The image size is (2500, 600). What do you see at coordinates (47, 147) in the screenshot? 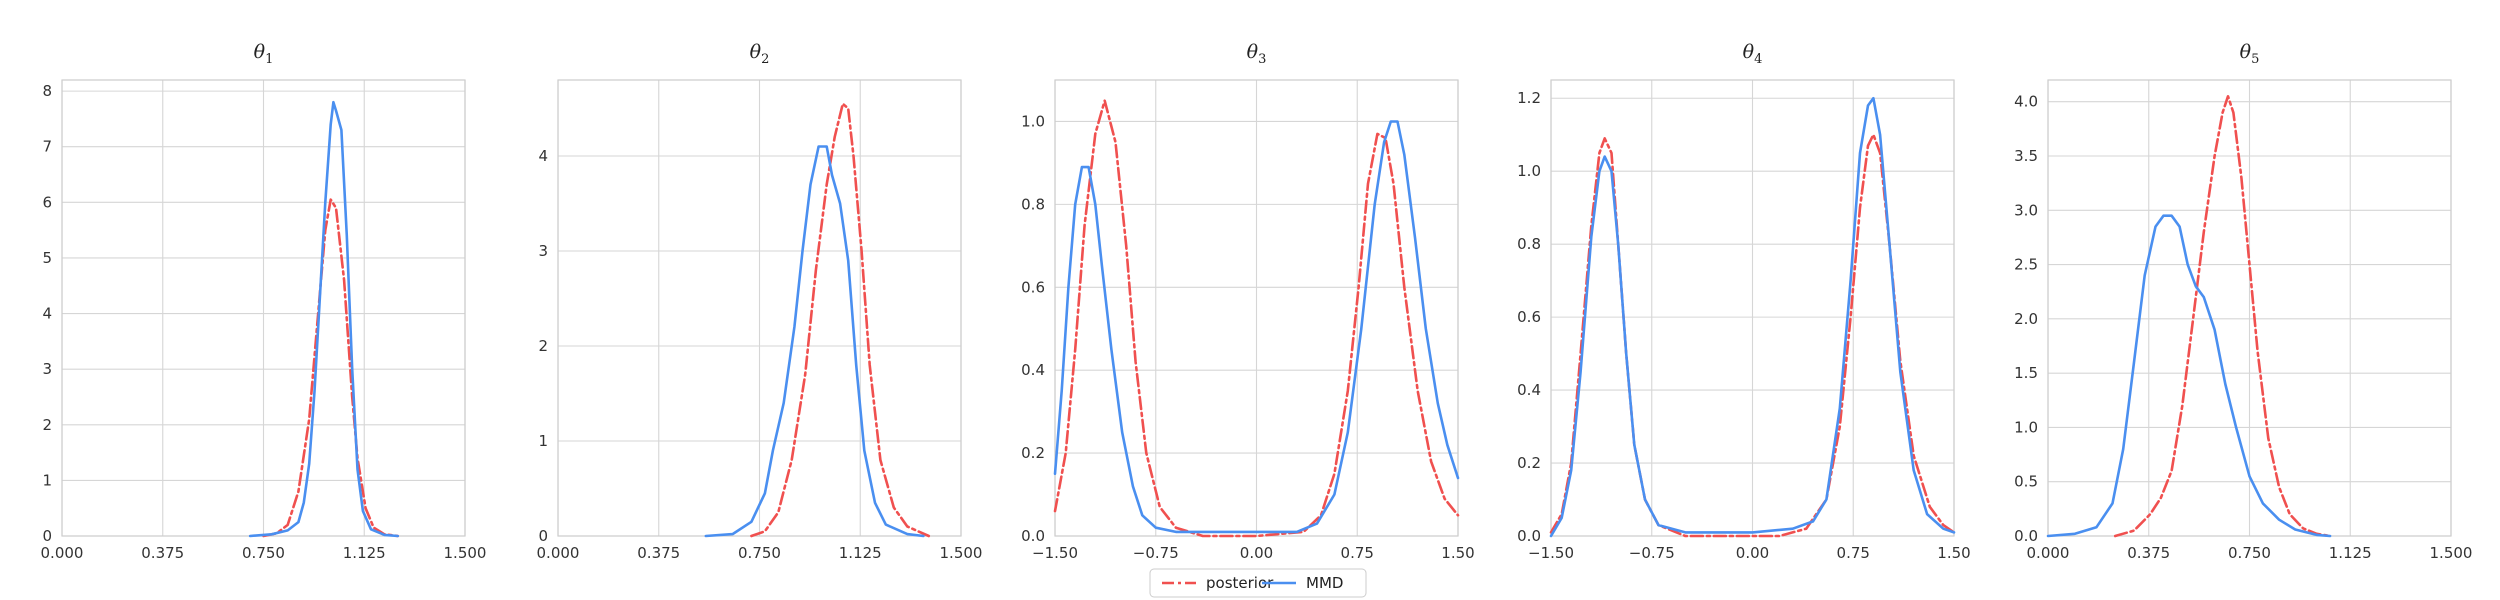
I see `y-tick-label: 7` at bounding box center [47, 147].